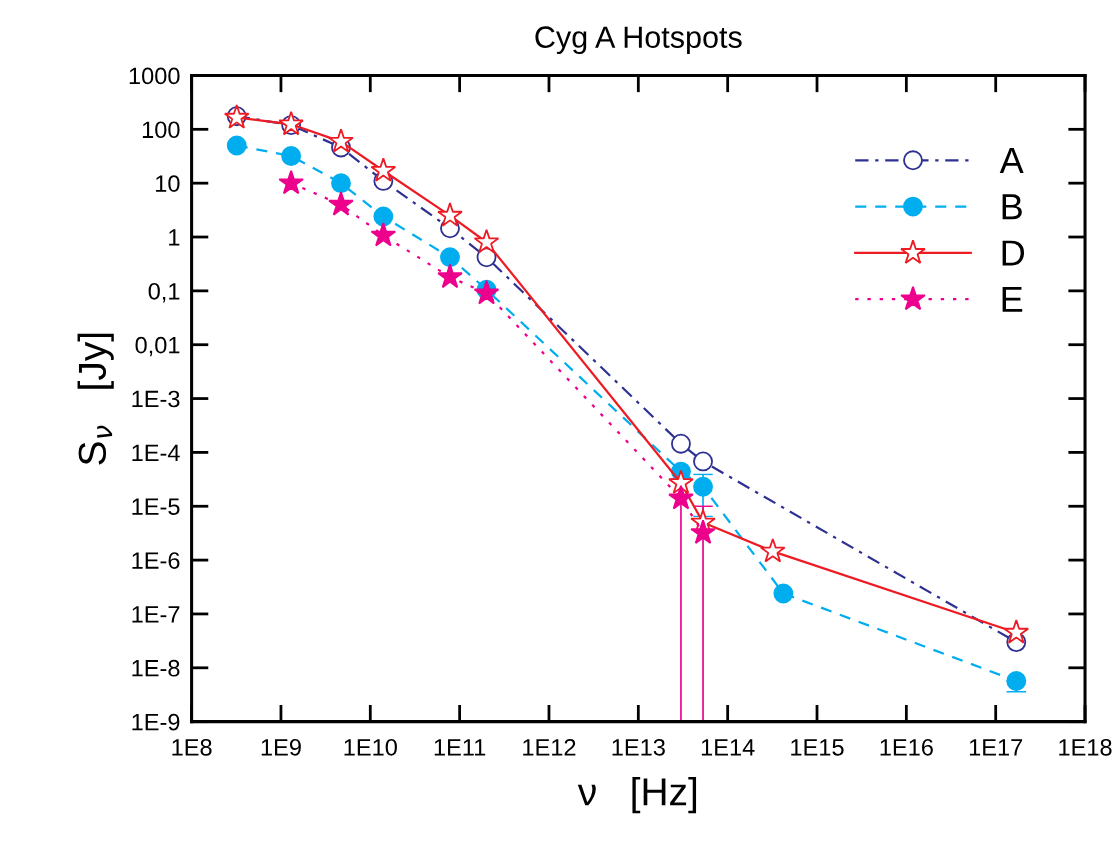 The height and width of the screenshot is (848, 1114). I want to click on y-tick-label: 1E-9, so click(156, 722).